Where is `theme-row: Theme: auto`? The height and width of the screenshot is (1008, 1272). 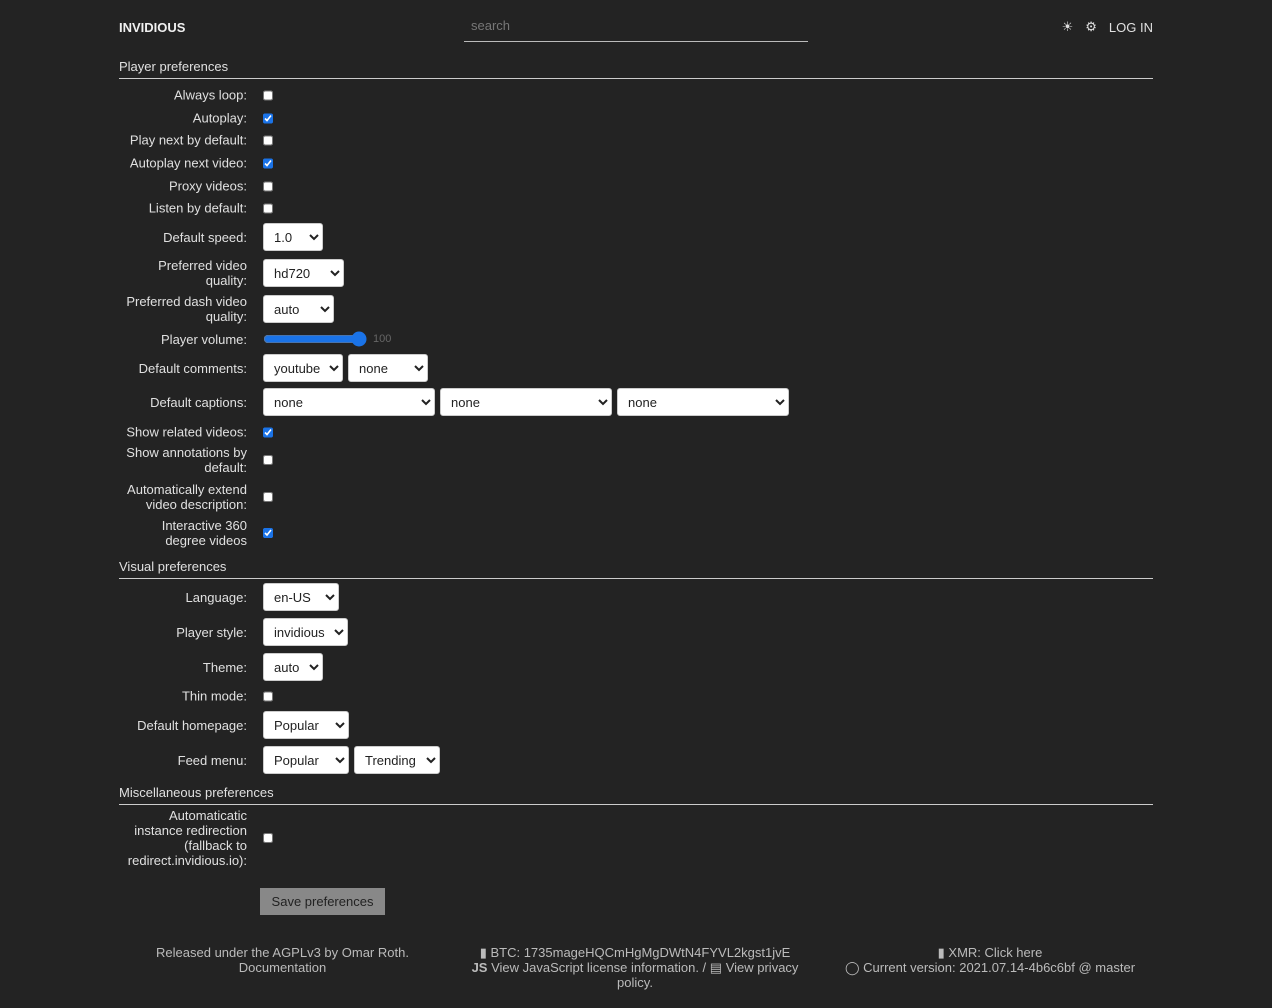
theme-row: Theme: auto is located at coordinates (221, 667).